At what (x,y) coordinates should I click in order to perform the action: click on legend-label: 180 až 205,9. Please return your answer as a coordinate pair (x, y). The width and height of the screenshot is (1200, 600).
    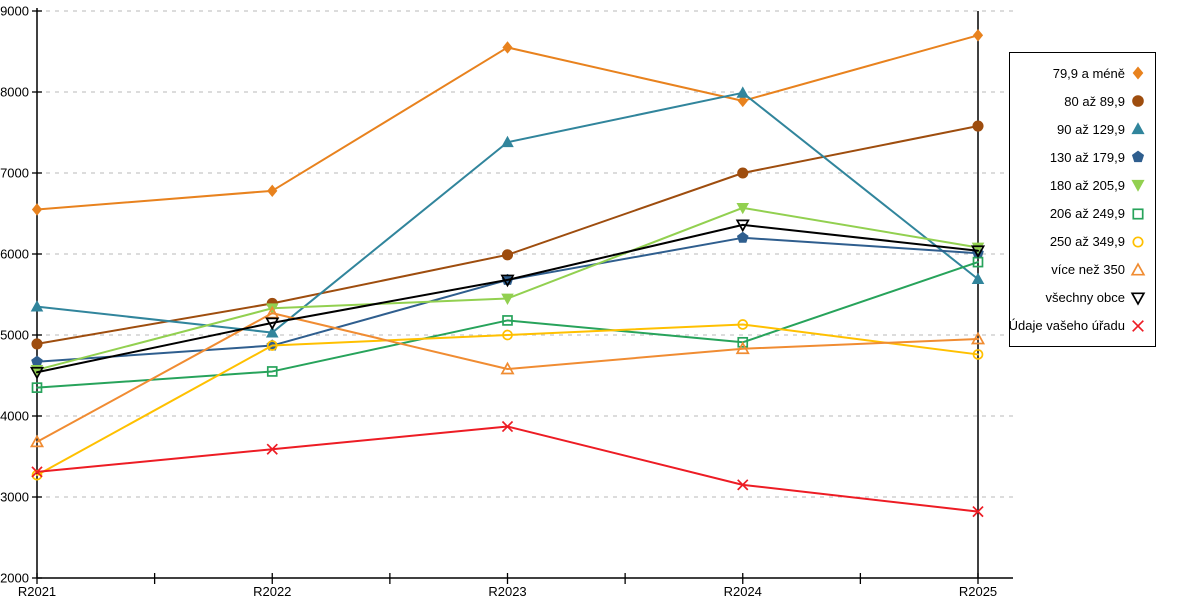
    Looking at the image, I should click on (1087, 185).